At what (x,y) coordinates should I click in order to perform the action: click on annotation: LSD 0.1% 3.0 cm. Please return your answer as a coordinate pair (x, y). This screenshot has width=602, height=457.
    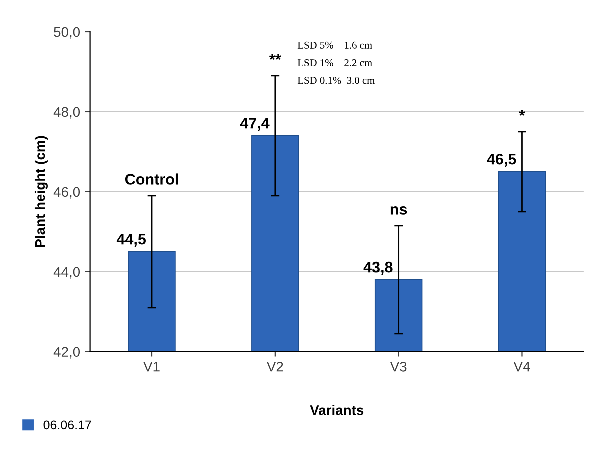
    Looking at the image, I should click on (337, 80).